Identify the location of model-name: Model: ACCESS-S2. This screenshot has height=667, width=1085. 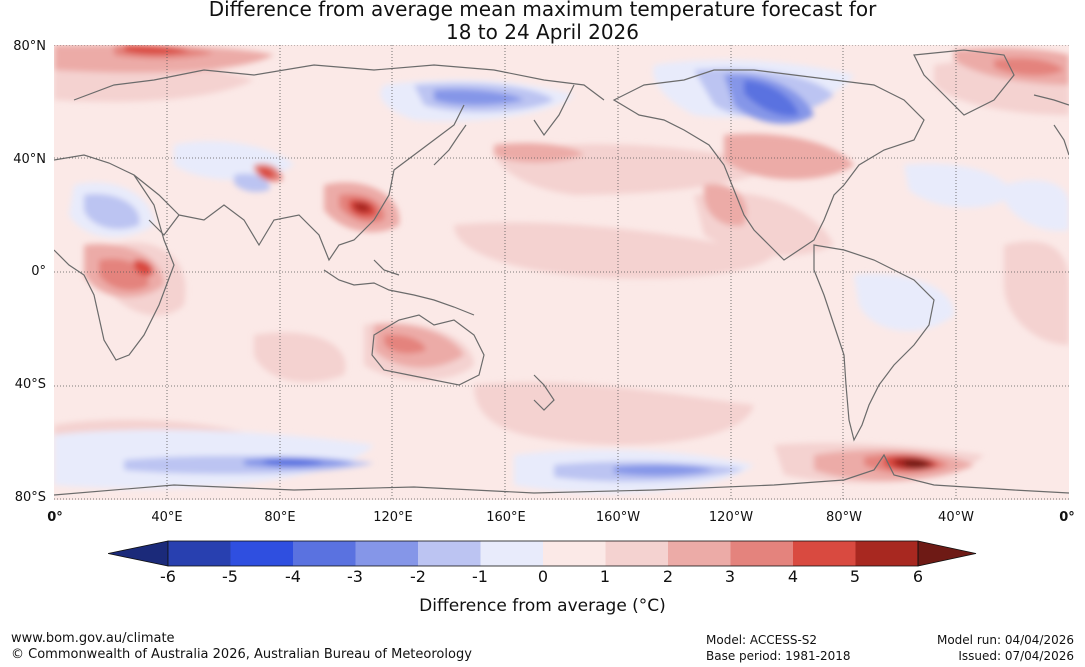
(762, 640).